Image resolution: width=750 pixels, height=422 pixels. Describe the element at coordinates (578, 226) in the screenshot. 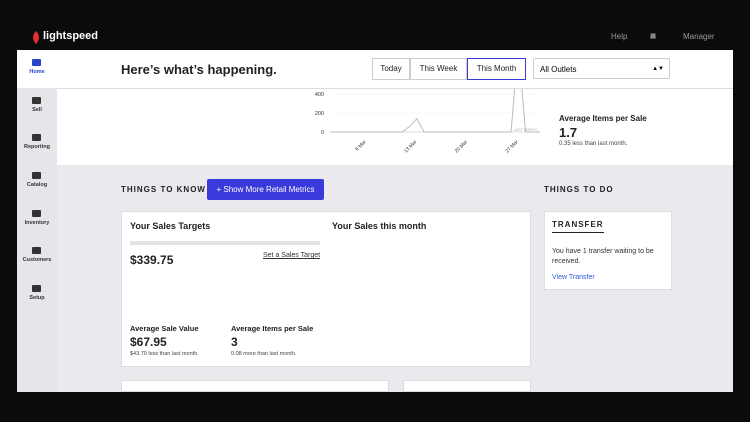

I see `card-title: TRANSFER` at that location.